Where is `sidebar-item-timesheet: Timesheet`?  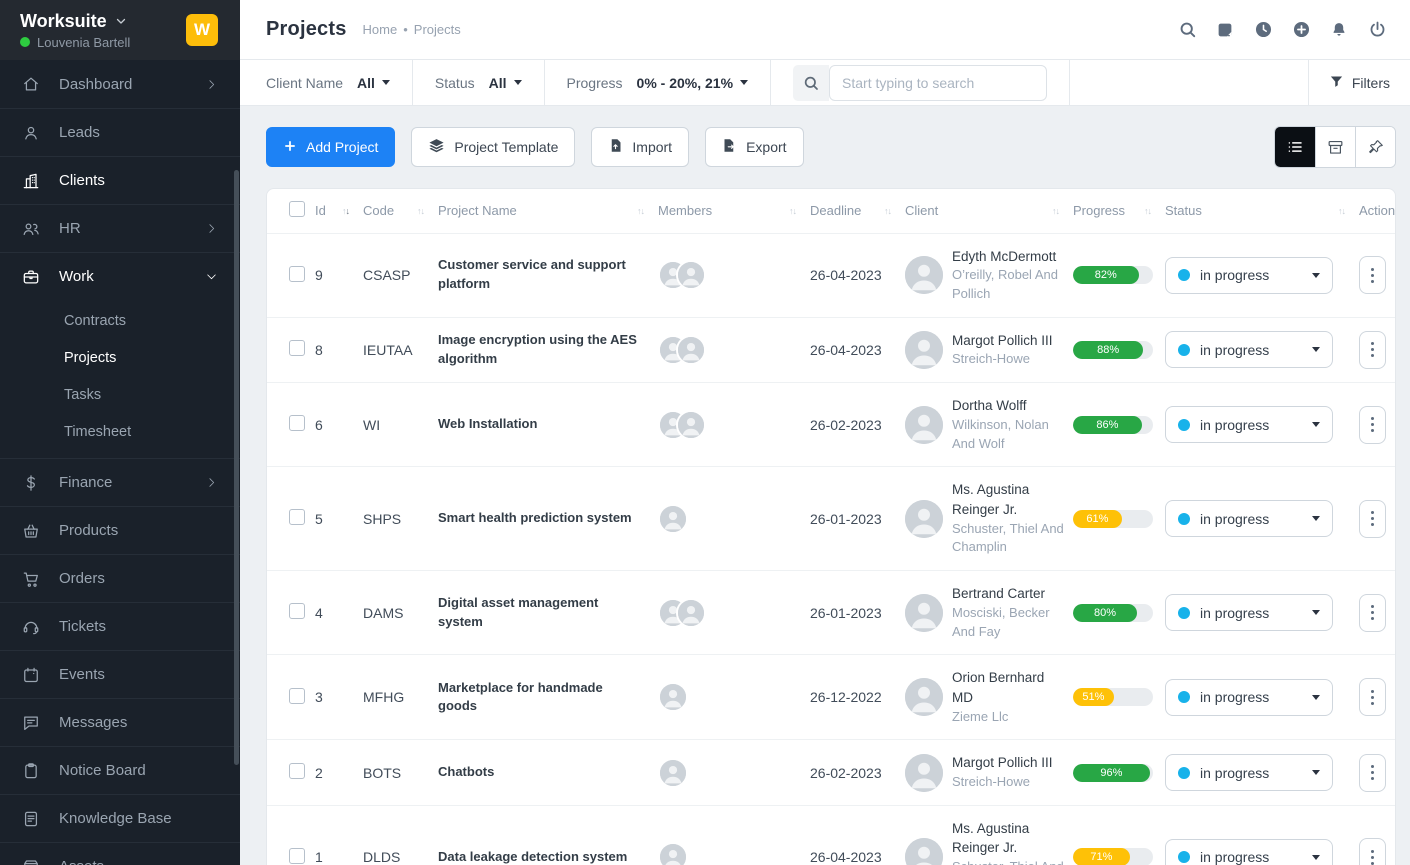 sidebar-item-timesheet: Timesheet is located at coordinates (98, 431).